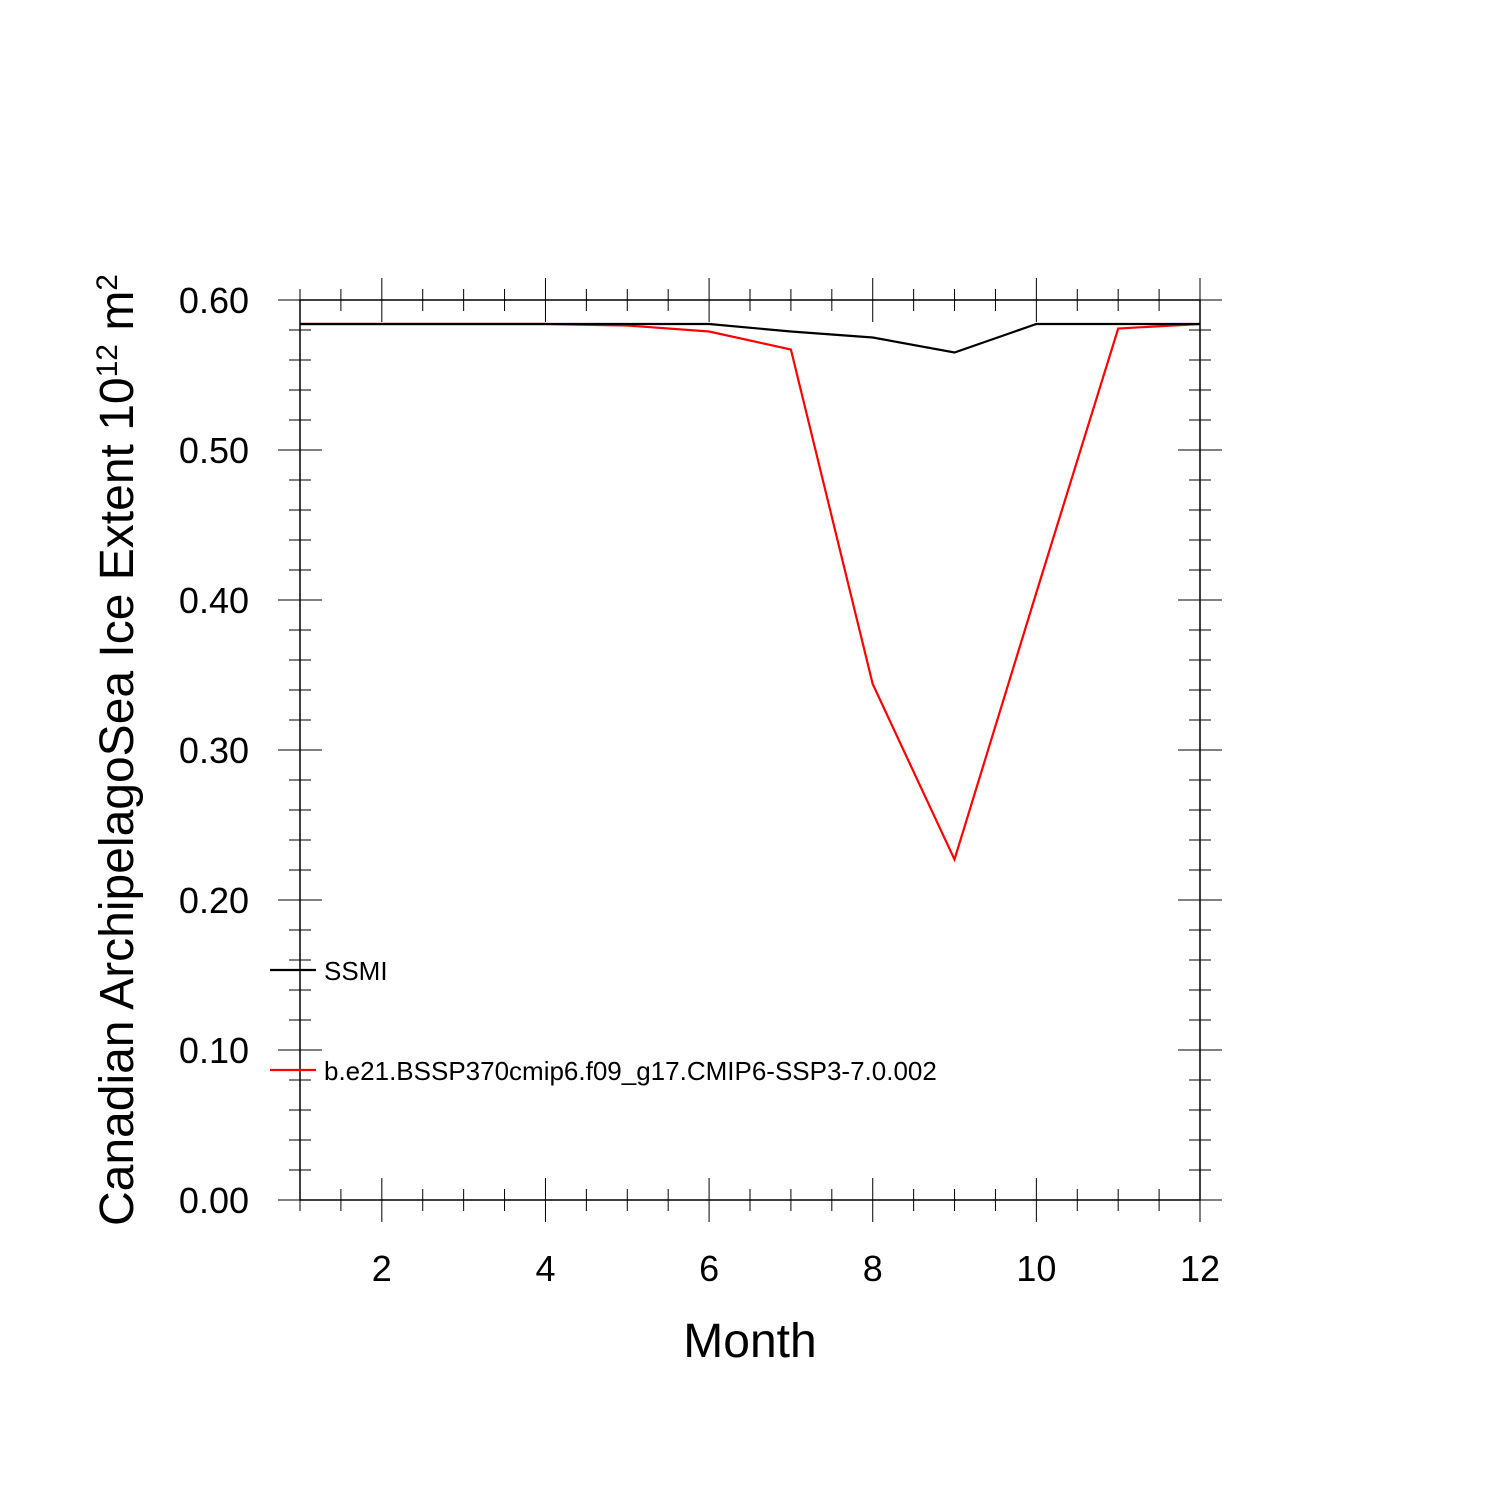 The image size is (1500, 1500). I want to click on x-tick-label: 4, so click(545, 1268).